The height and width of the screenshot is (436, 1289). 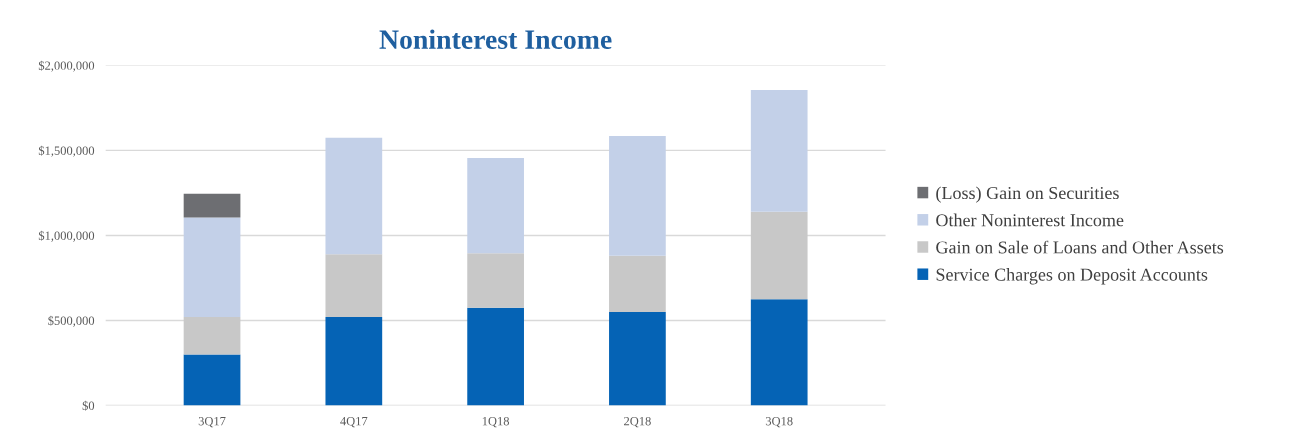 I want to click on x-tick-label: 2Q18, so click(x=637, y=422).